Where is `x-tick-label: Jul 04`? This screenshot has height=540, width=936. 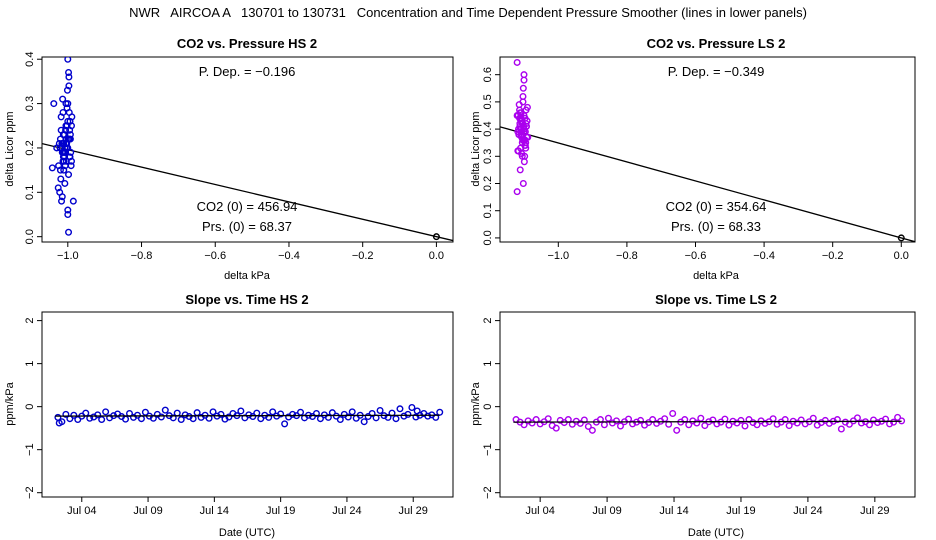 x-tick-label: Jul 04 is located at coordinates (539, 511).